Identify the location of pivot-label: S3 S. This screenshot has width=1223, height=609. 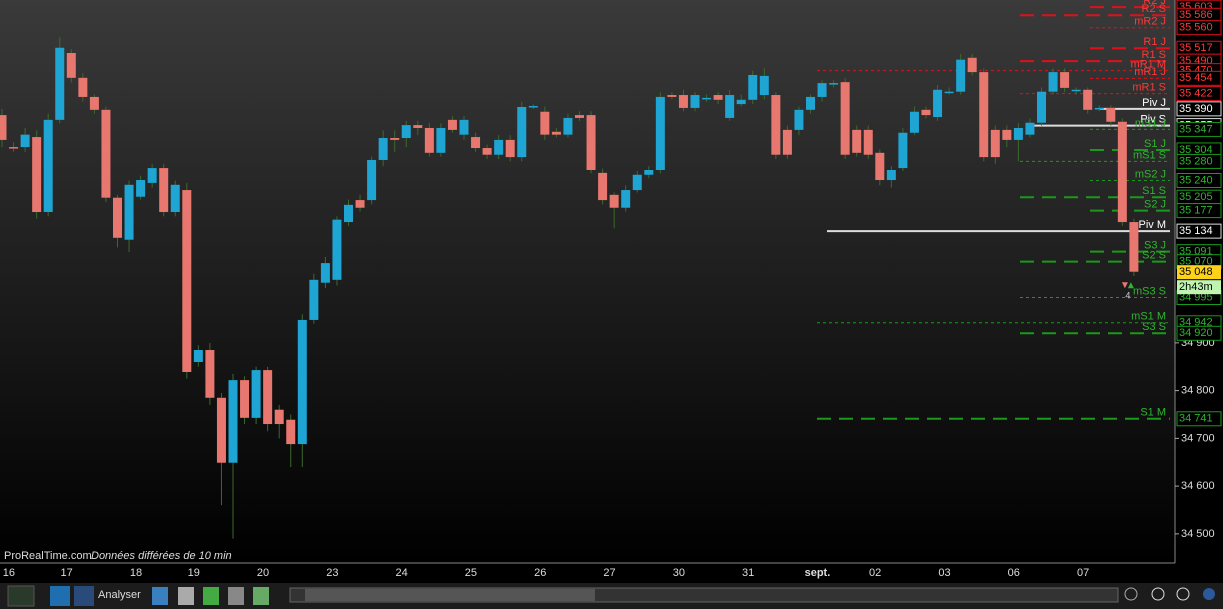
(1154, 327).